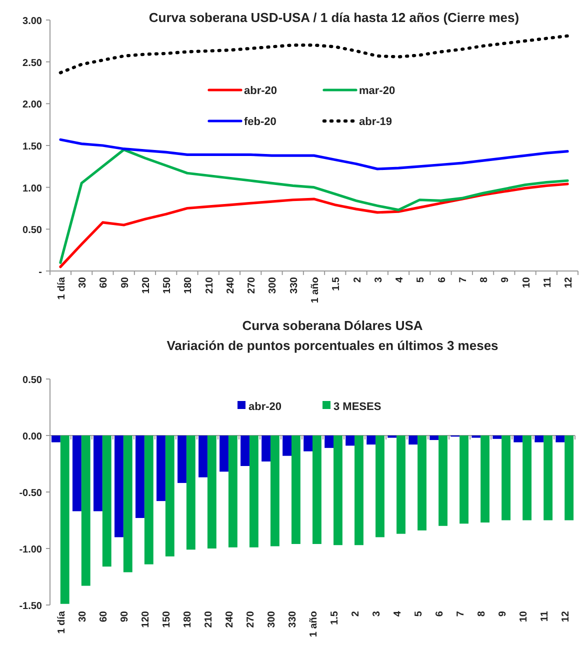 Image resolution: width=587 pixels, height=646 pixels. Describe the element at coordinates (32, 147) in the screenshot. I see `y-tick-label: 1.50` at that location.